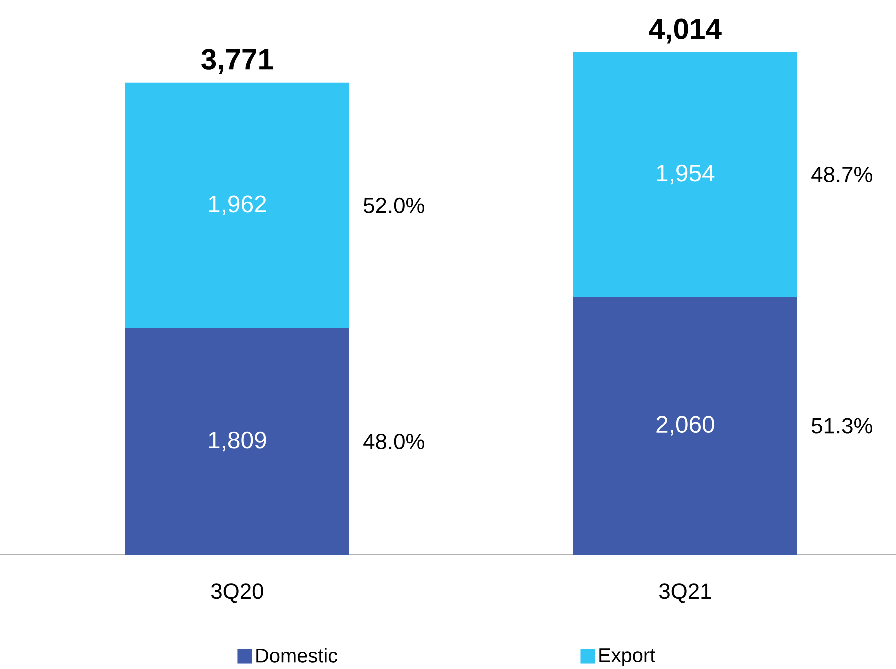 The width and height of the screenshot is (896, 669). What do you see at coordinates (685, 31) in the screenshot?
I see `total-label: 4,014` at bounding box center [685, 31].